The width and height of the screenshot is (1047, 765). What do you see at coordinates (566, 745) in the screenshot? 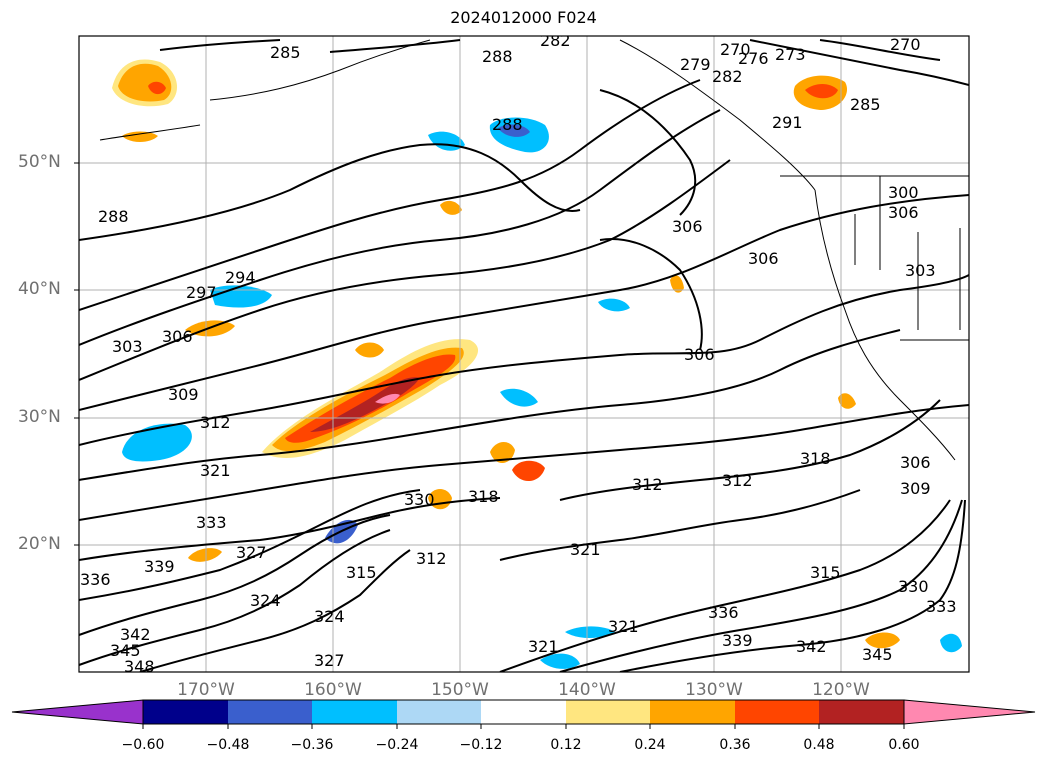
I see `colorbar-tick-label: 0.12` at bounding box center [566, 745].